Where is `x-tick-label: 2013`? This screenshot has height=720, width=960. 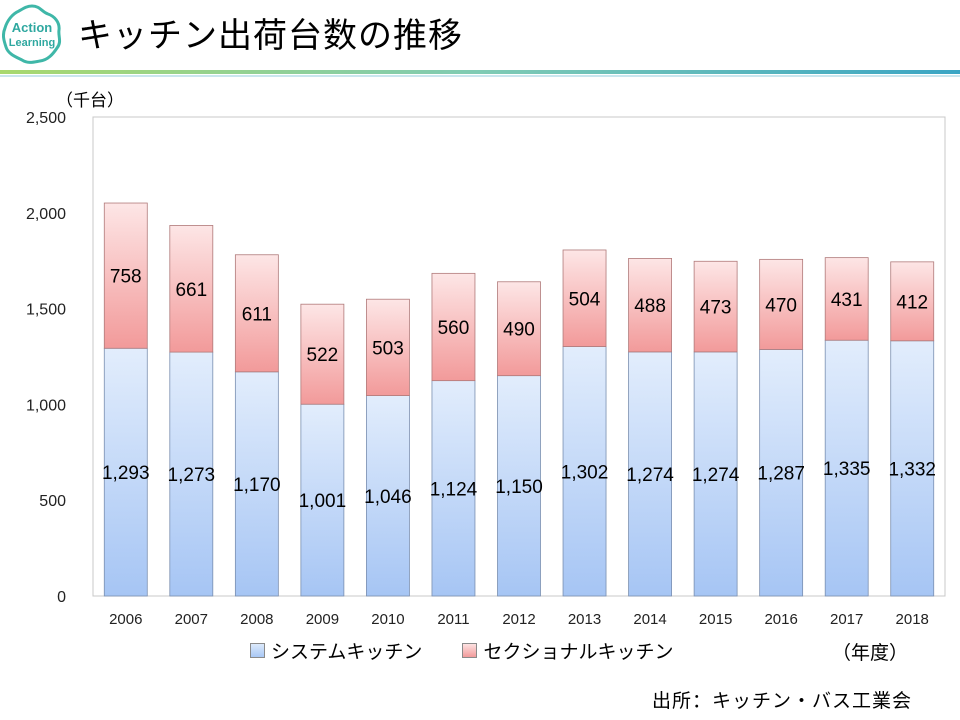 x-tick-label: 2013 is located at coordinates (584, 619).